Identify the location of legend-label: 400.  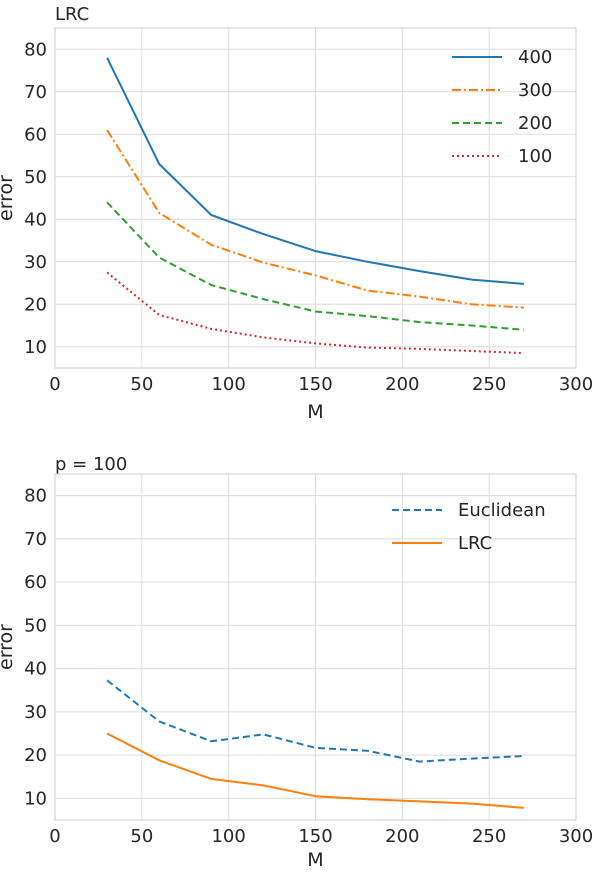
(535, 57).